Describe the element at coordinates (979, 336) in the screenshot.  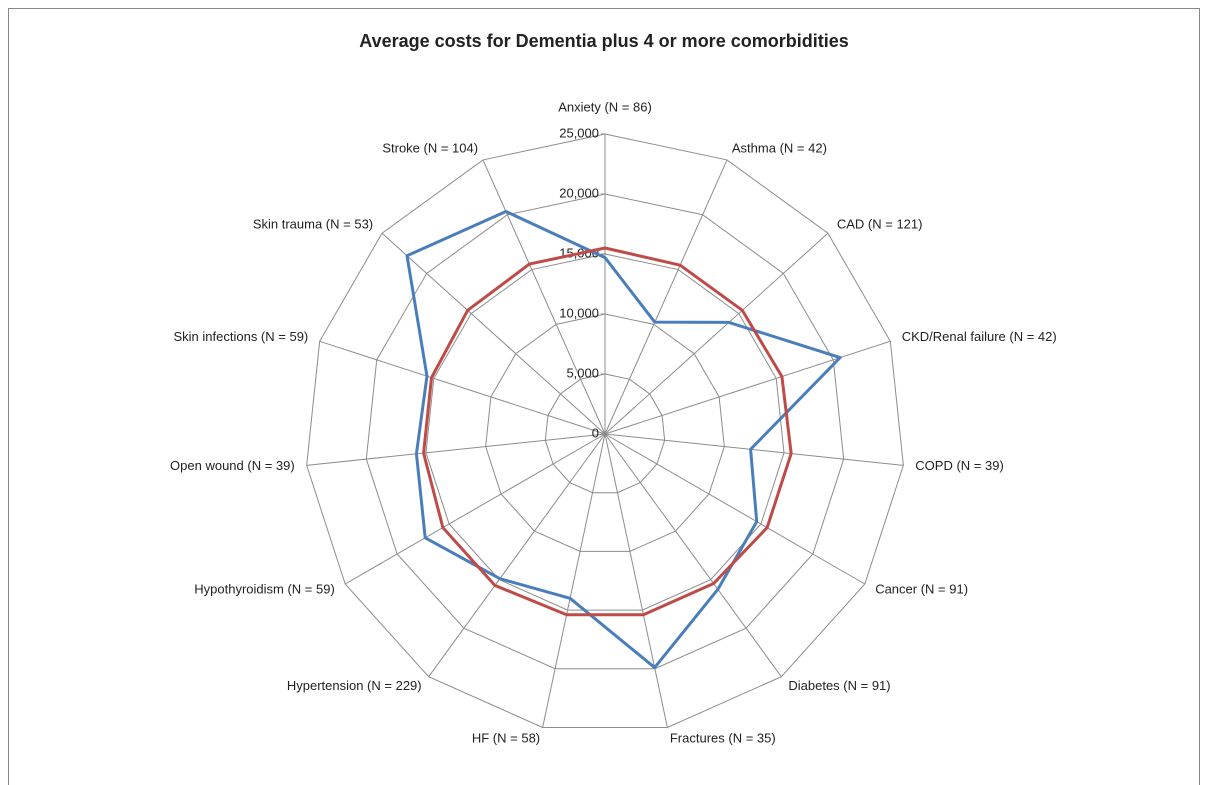
I see `axis-label: CKD/Renal failure (N = 42)` at that location.